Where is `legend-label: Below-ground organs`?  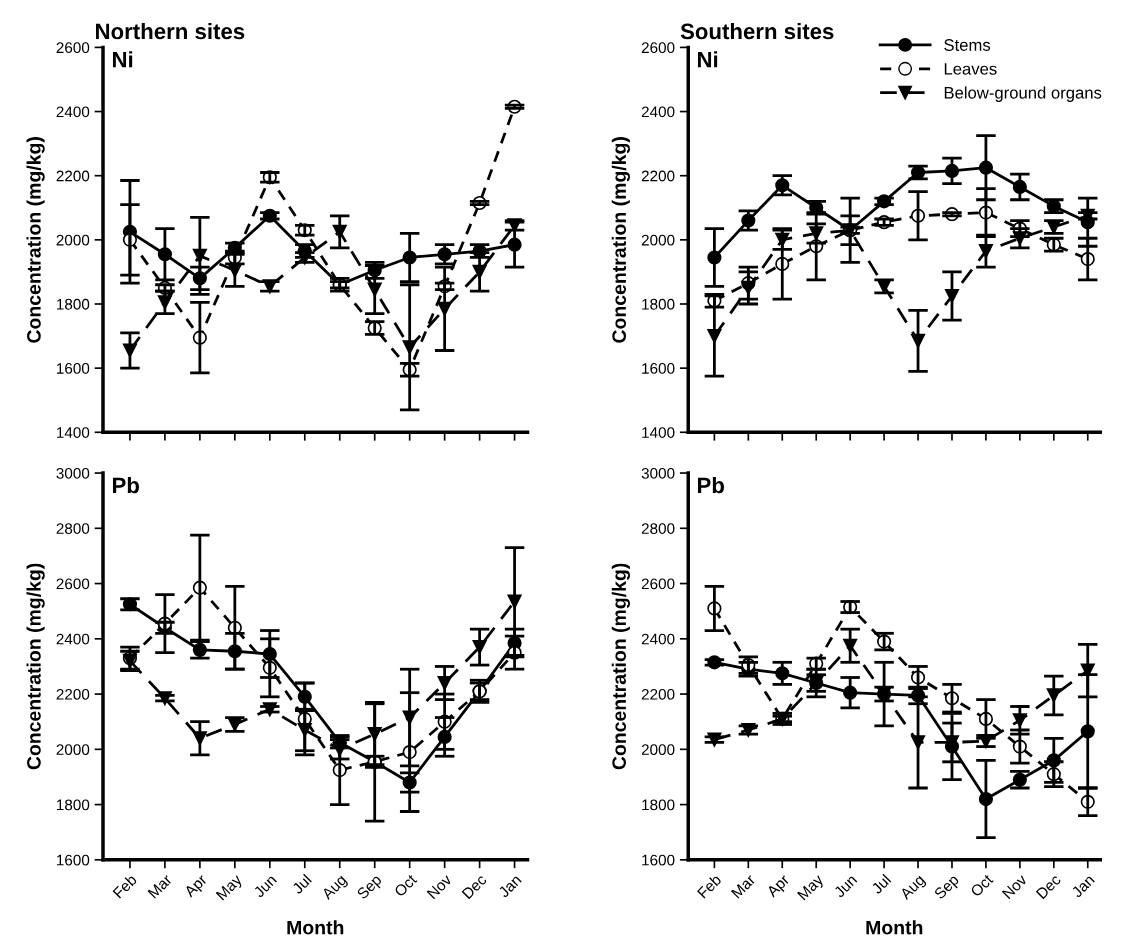
legend-label: Below-ground organs is located at coordinates (1023, 94).